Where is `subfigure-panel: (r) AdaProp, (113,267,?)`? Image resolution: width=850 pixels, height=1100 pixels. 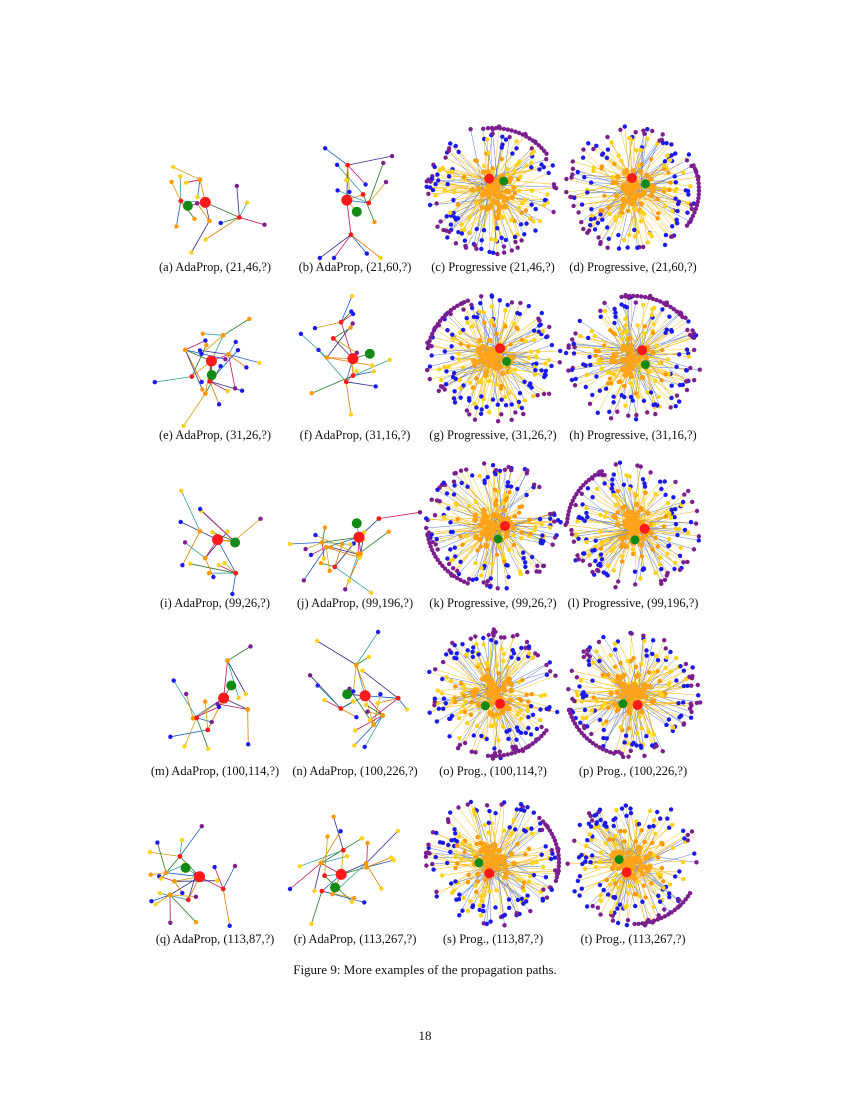
subfigure-panel: (r) AdaProp, (113,267,?) is located at coordinates (355, 875).